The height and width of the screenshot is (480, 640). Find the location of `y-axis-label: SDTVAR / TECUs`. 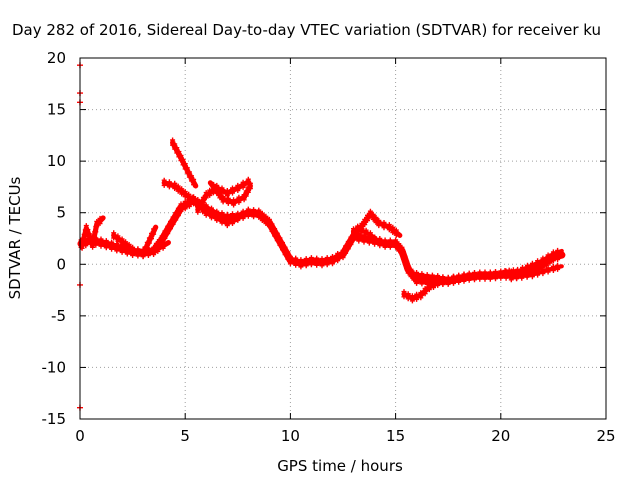

y-axis-label: SDTVAR / TECUs is located at coordinates (15, 237).